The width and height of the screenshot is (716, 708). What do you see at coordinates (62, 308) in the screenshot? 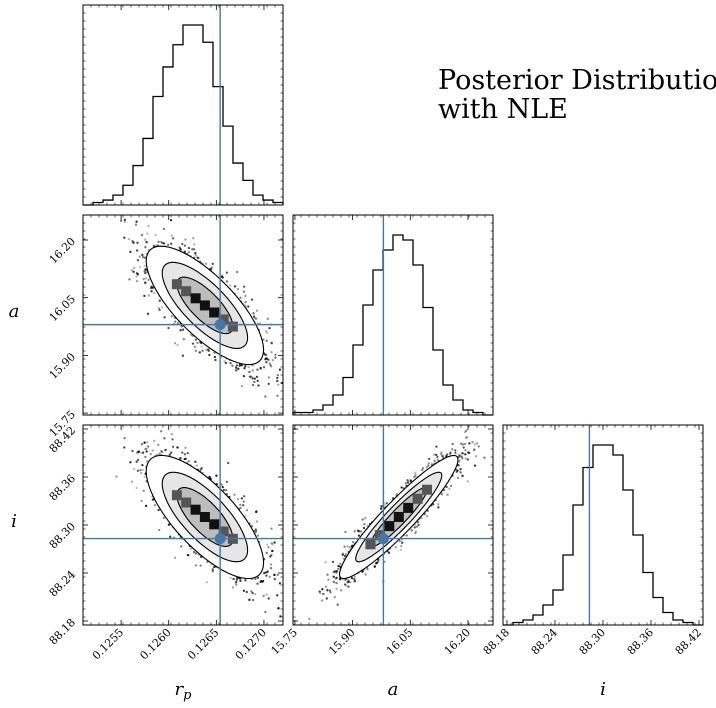
I see `y-tick-label-a: 16.05` at bounding box center [62, 308].